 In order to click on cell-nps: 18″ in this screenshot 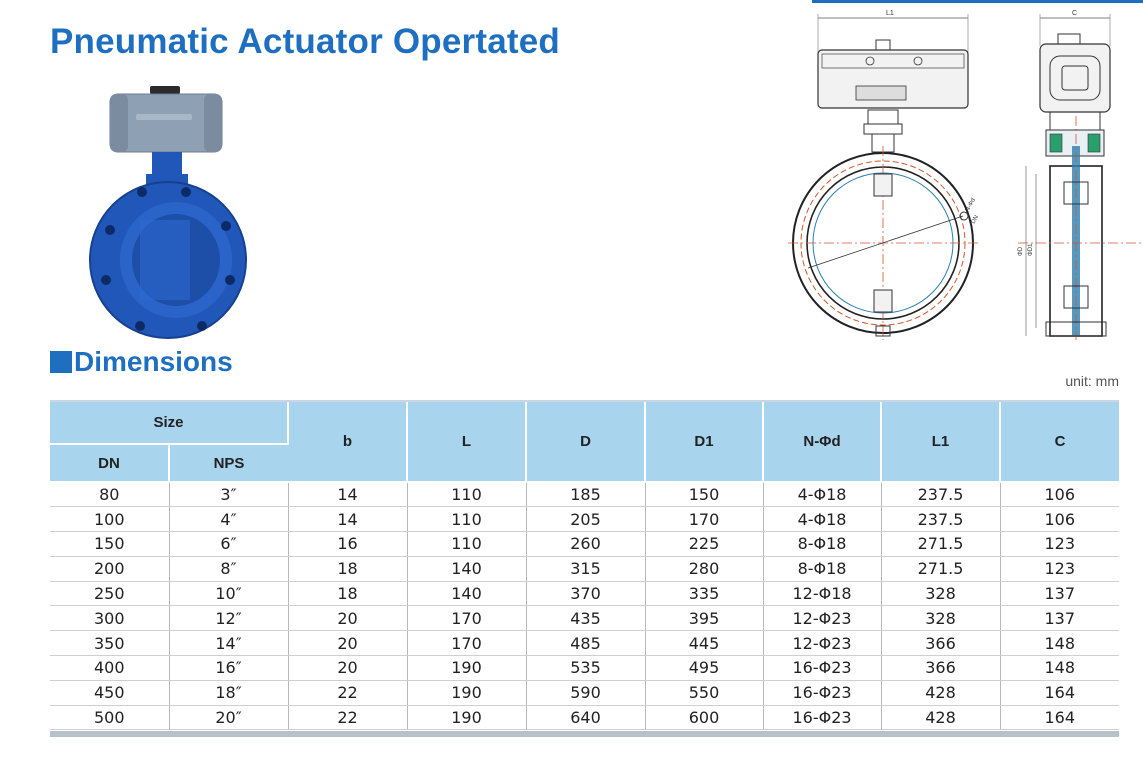, I will do `click(229, 693)`.